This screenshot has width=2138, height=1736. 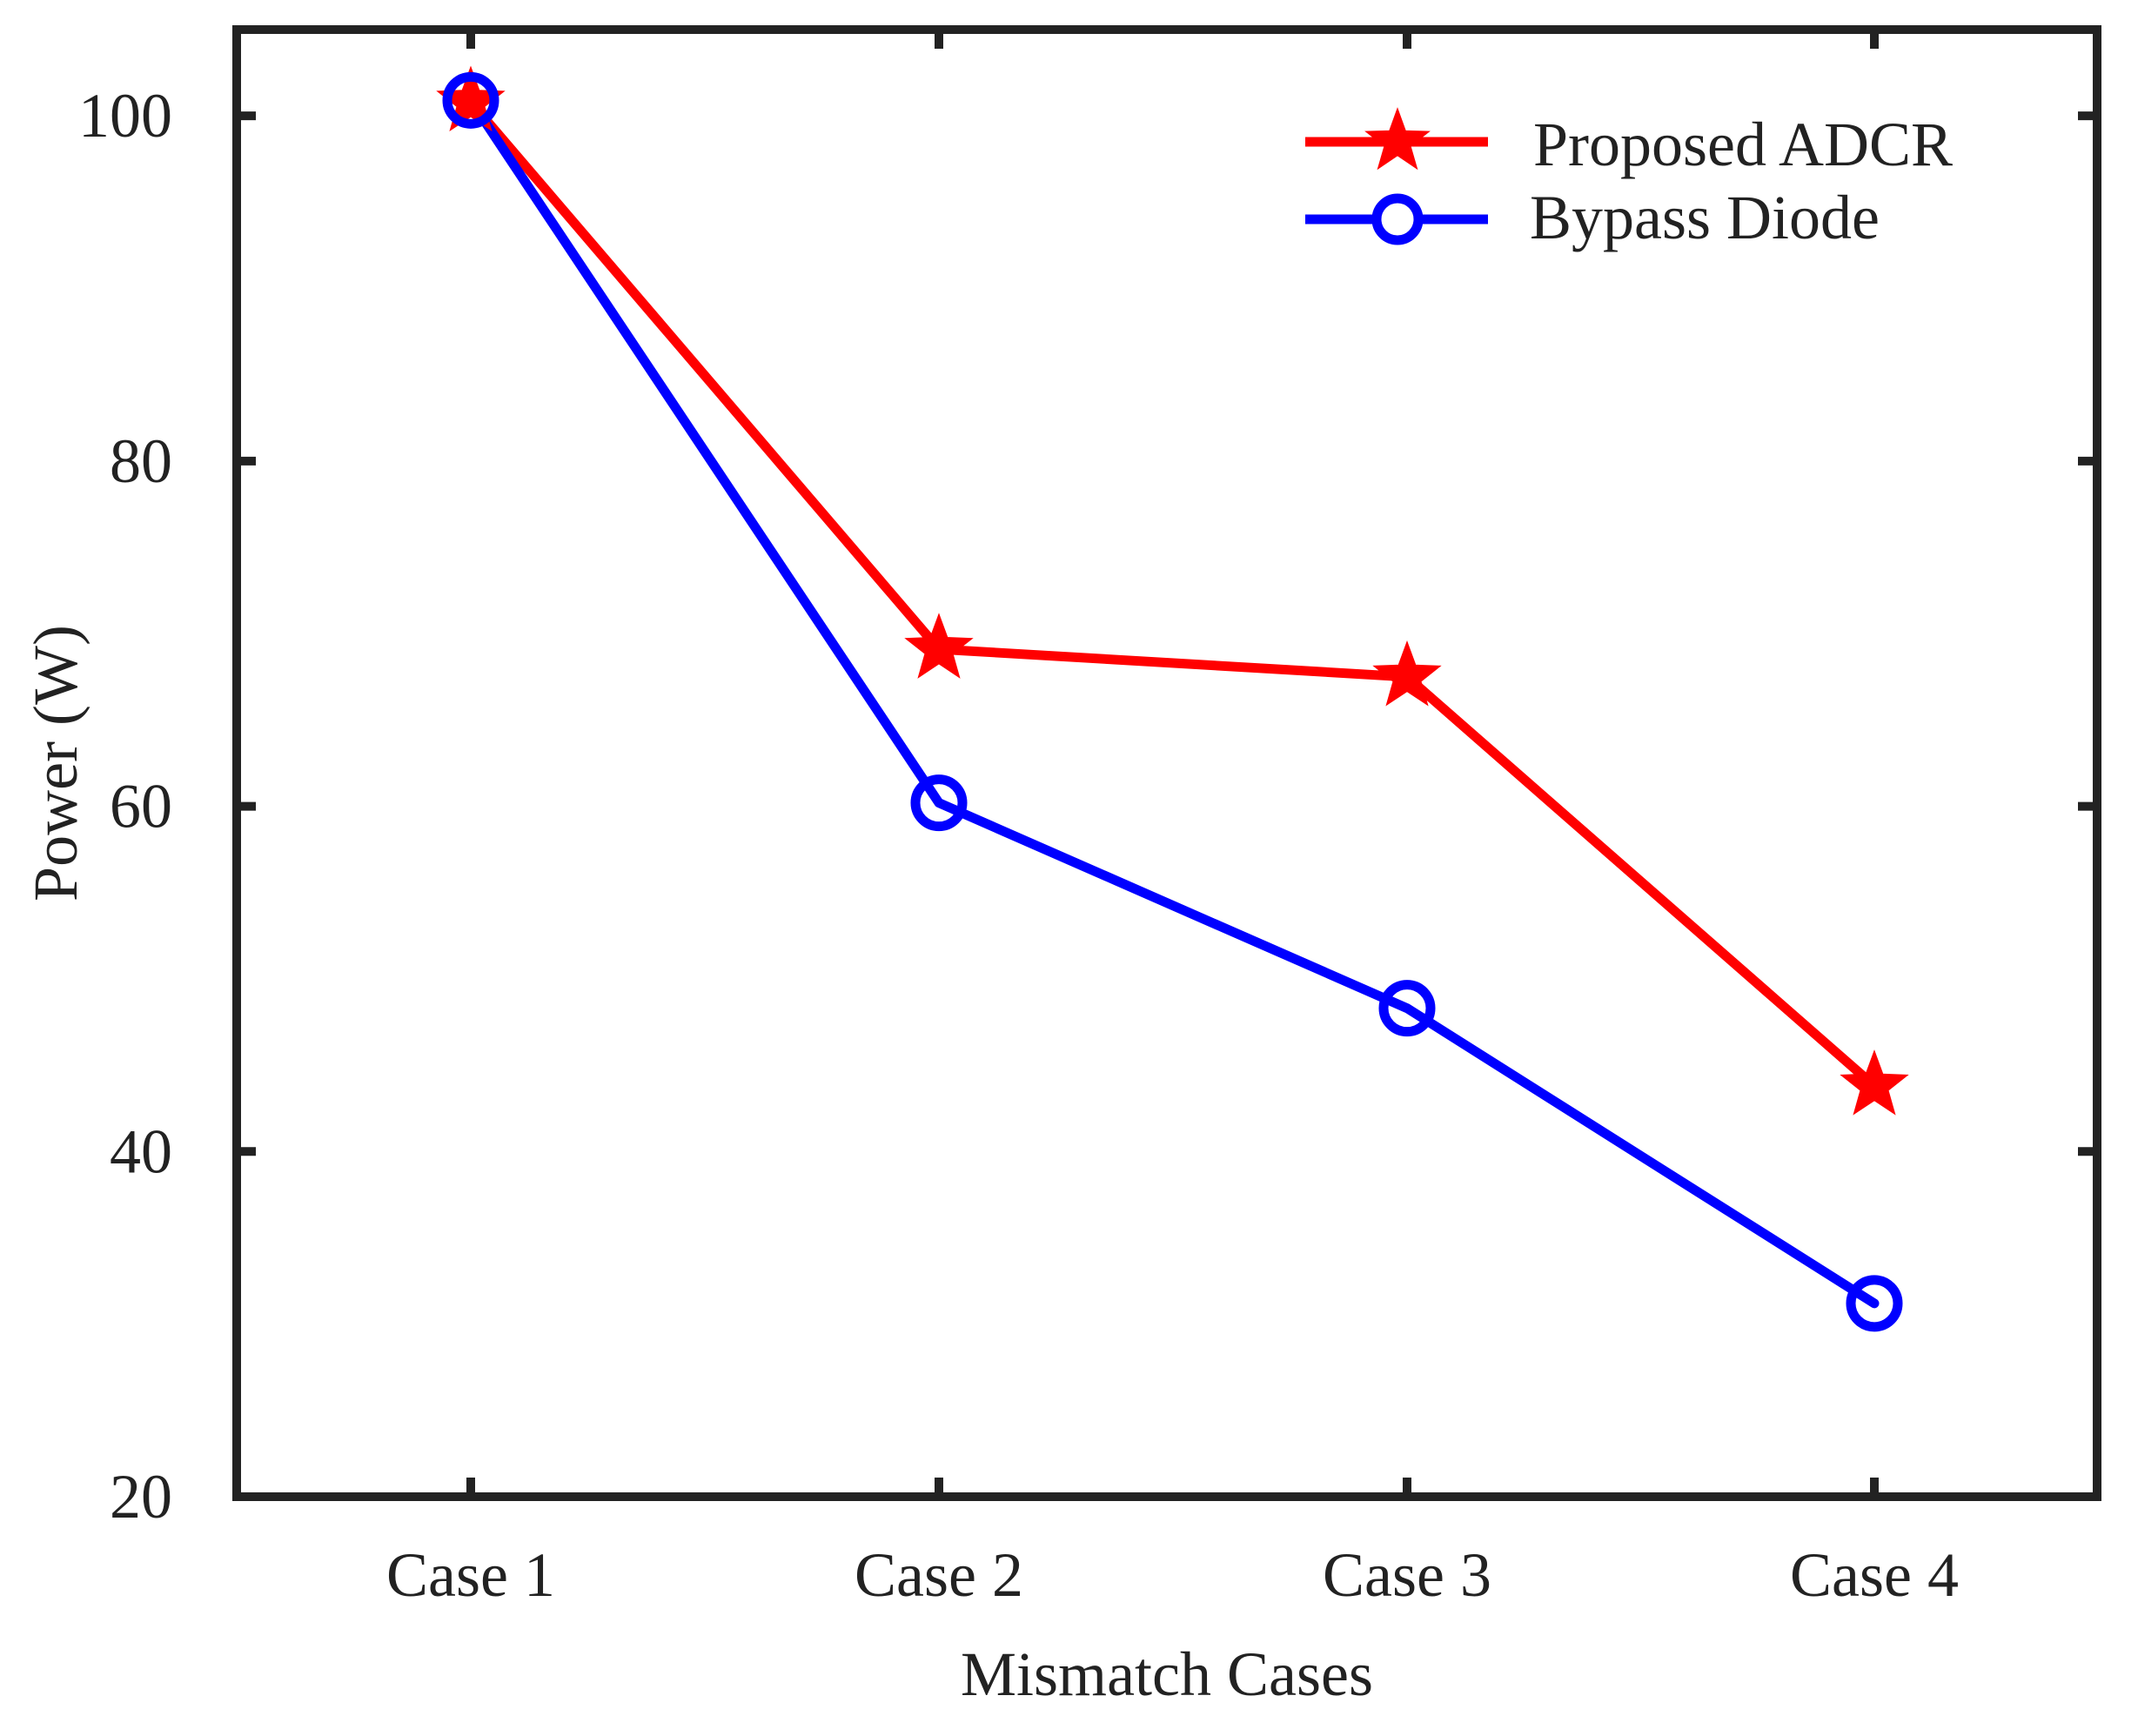 What do you see at coordinates (56, 764) in the screenshot?
I see `y-axis-label: Power (W)` at bounding box center [56, 764].